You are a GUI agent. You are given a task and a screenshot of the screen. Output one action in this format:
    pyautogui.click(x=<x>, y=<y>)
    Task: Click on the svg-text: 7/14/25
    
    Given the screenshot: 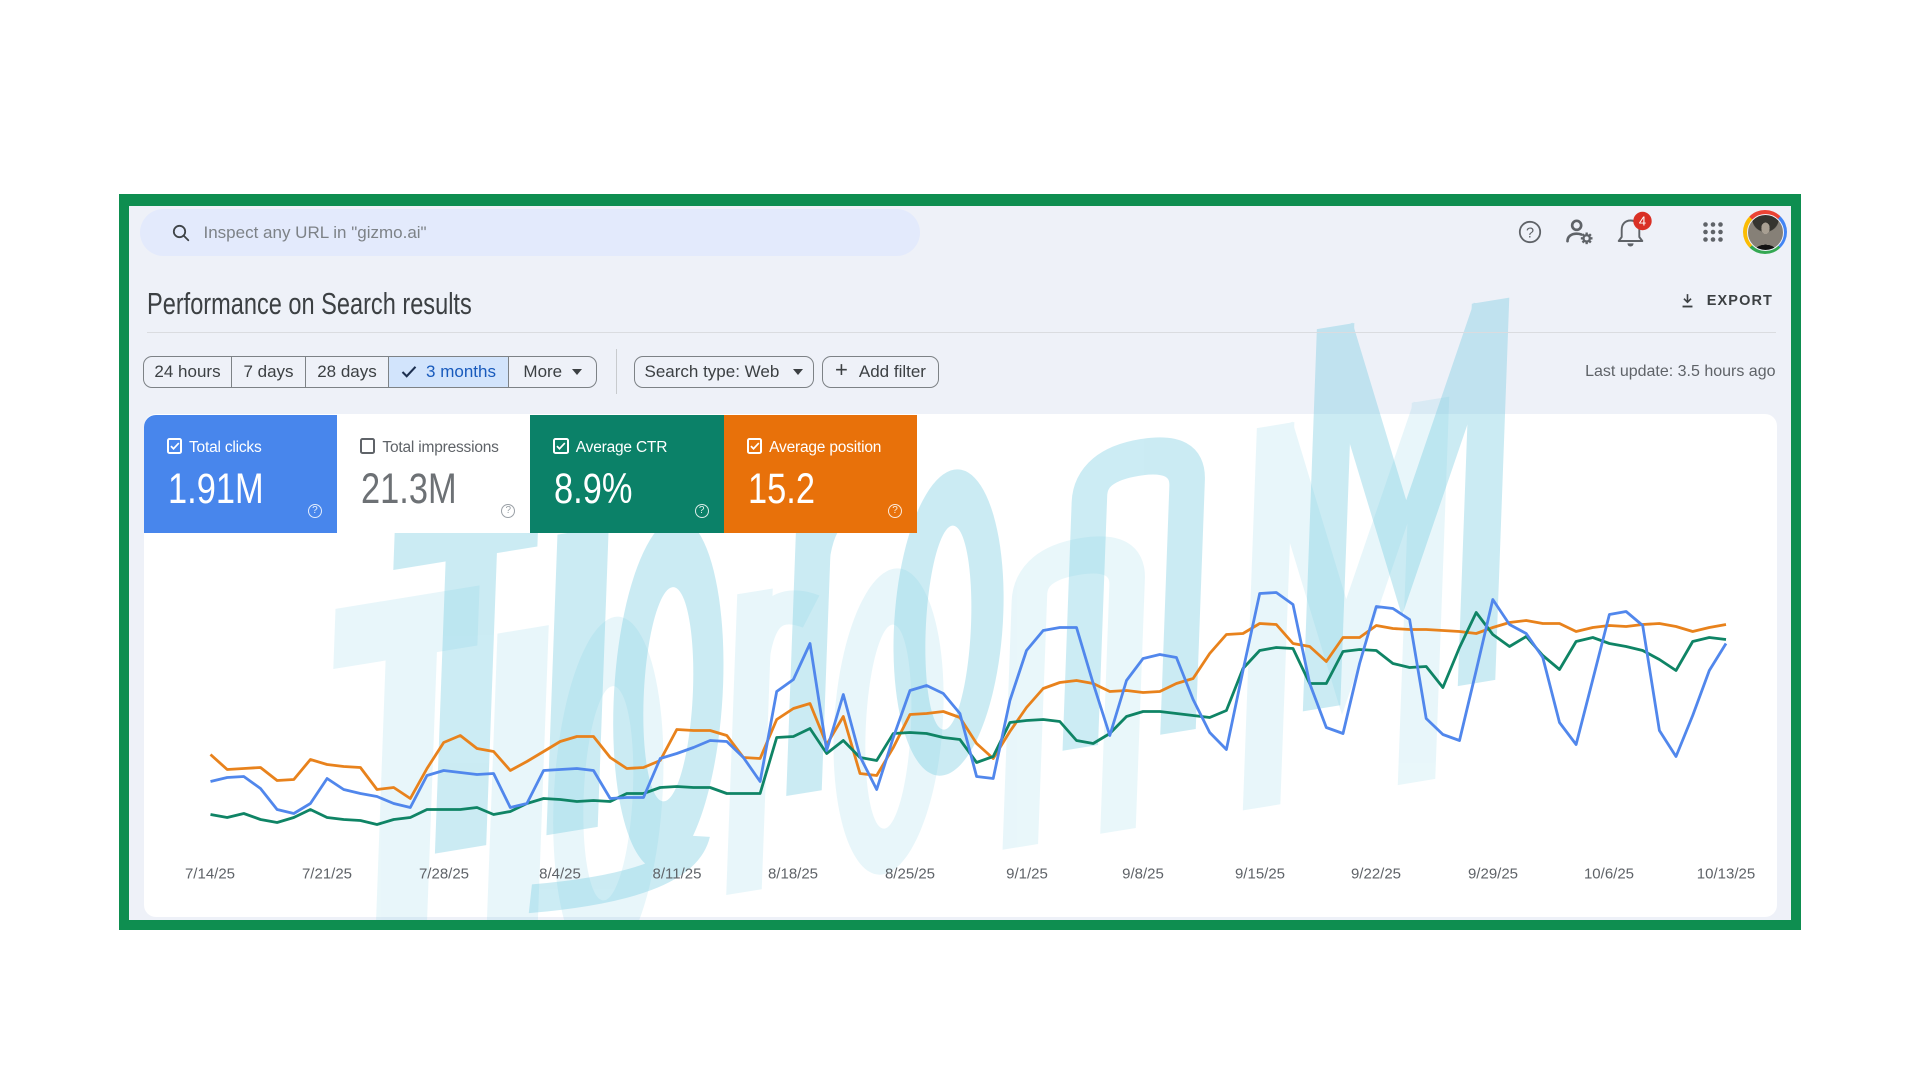 What is the action you would take?
    pyautogui.click(x=209, y=873)
    